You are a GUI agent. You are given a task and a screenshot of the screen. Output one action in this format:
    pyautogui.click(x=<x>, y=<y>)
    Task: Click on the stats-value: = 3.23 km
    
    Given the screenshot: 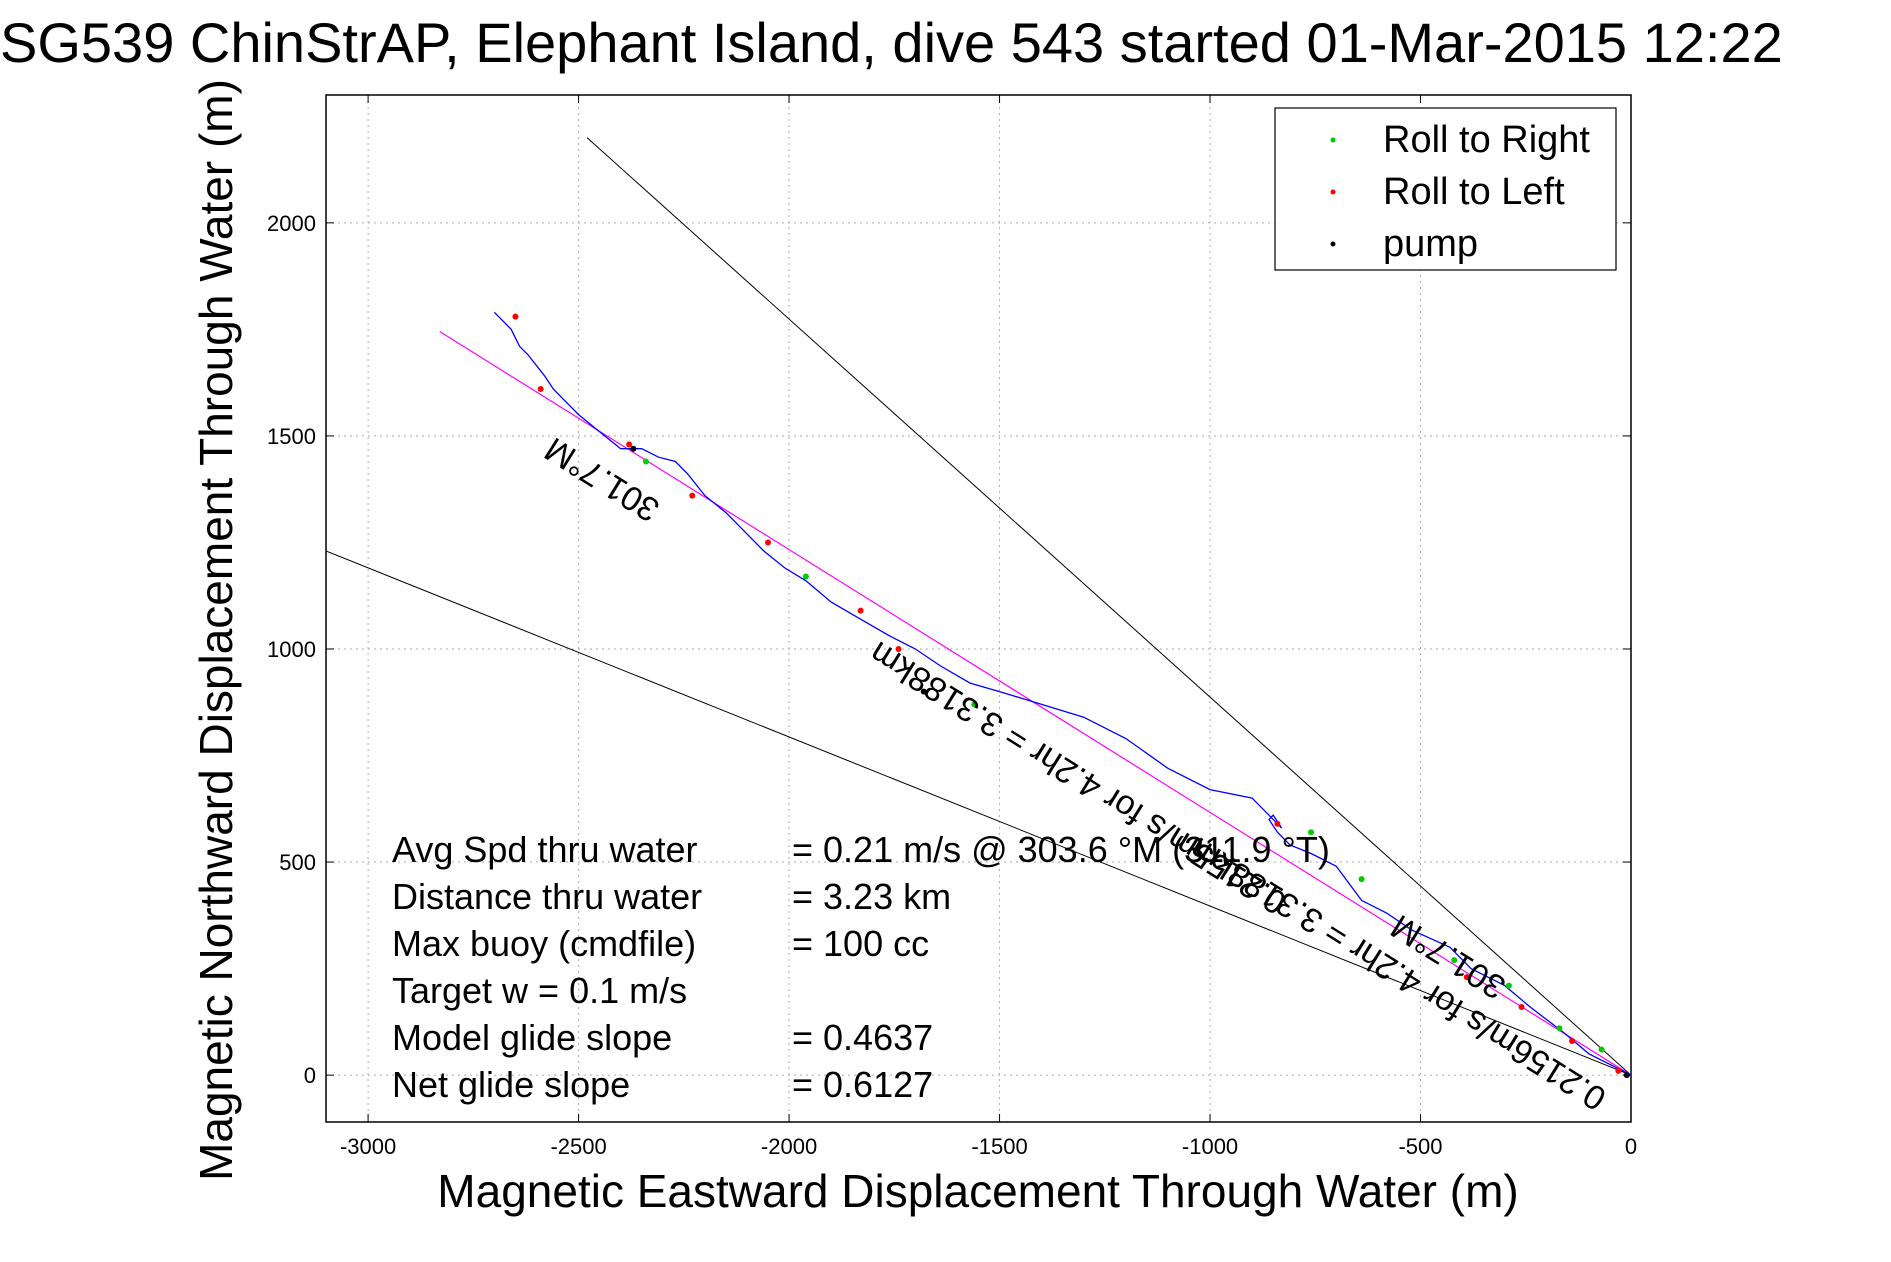 What is the action you would take?
    pyautogui.click(x=871, y=896)
    